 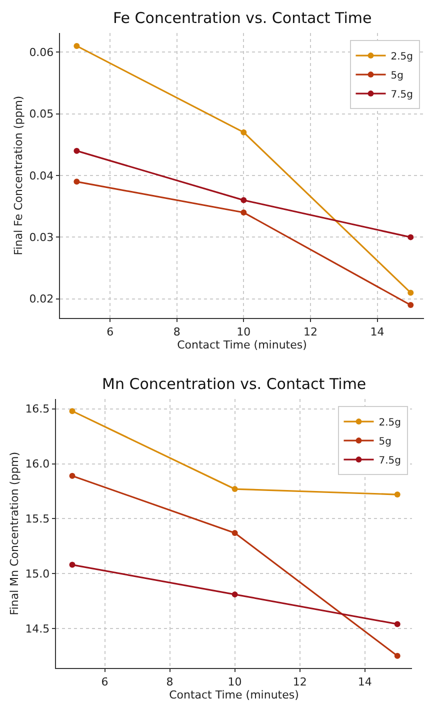 What do you see at coordinates (18, 176) in the screenshot?
I see `y-axis-title: Final Fe Concentration (ppm)` at bounding box center [18, 176].